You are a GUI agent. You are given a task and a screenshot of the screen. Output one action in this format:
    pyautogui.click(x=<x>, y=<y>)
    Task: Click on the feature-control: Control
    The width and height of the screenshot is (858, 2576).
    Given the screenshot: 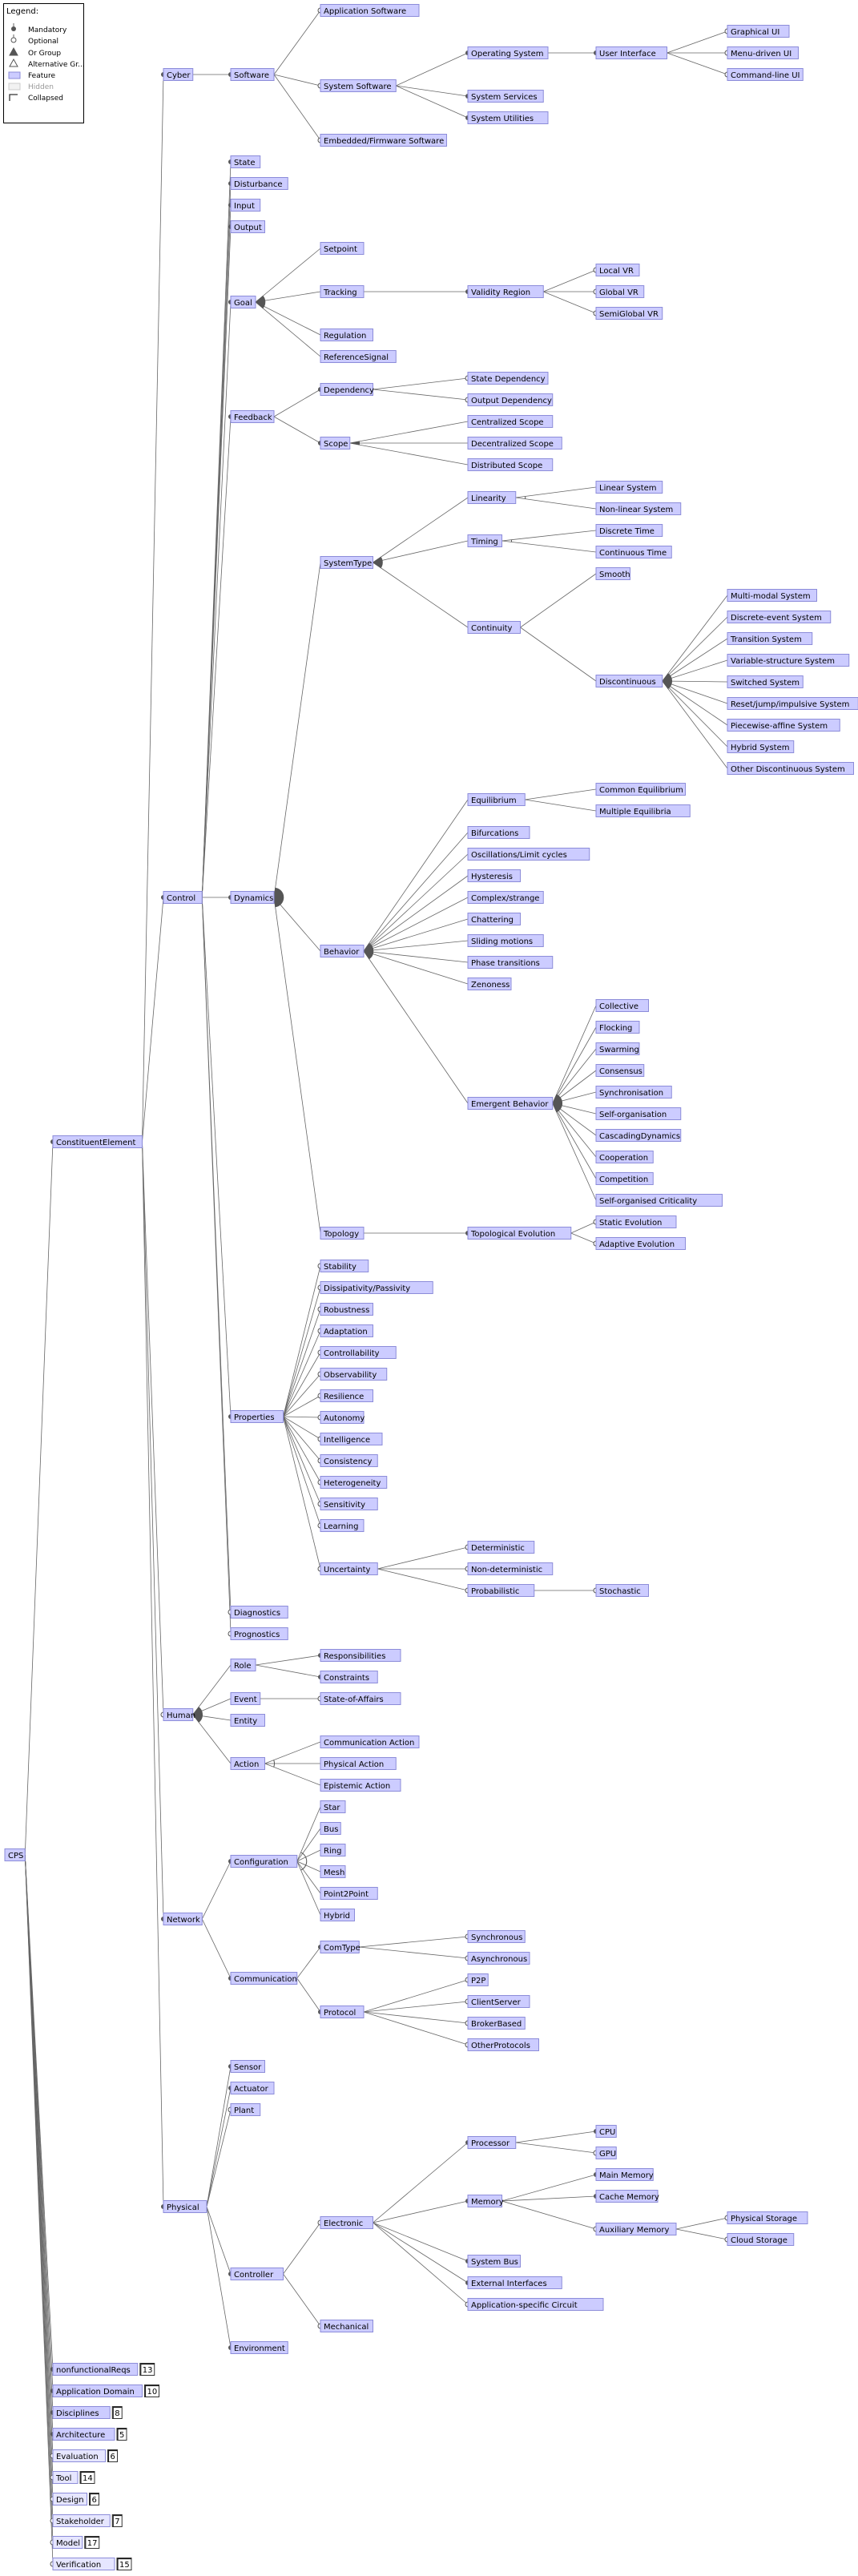 What is the action you would take?
    pyautogui.click(x=183, y=897)
    